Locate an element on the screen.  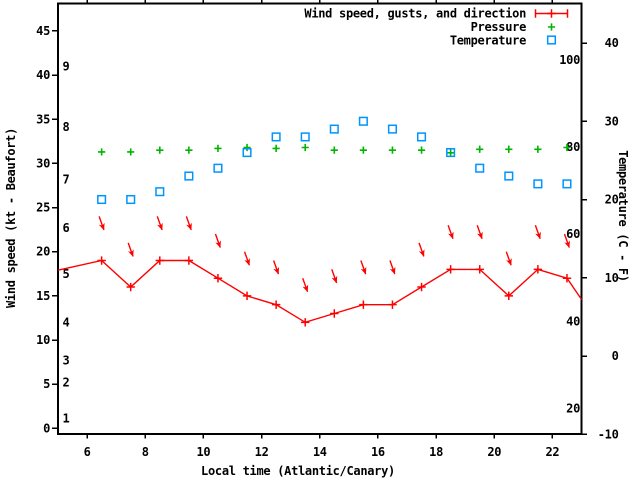
y-left-tick-label: 30 is located at coordinates (43, 163).